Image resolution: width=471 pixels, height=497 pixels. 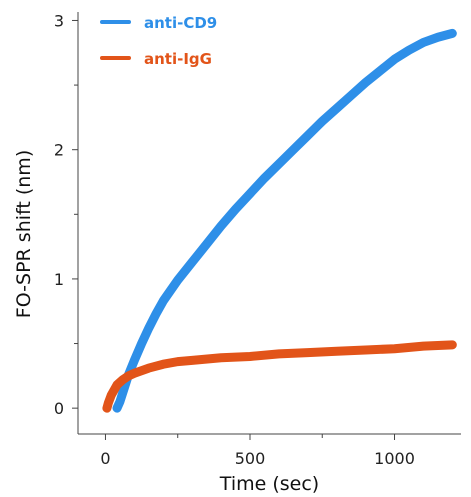 What do you see at coordinates (250, 458) in the screenshot?
I see `x-tick-label: 500` at bounding box center [250, 458].